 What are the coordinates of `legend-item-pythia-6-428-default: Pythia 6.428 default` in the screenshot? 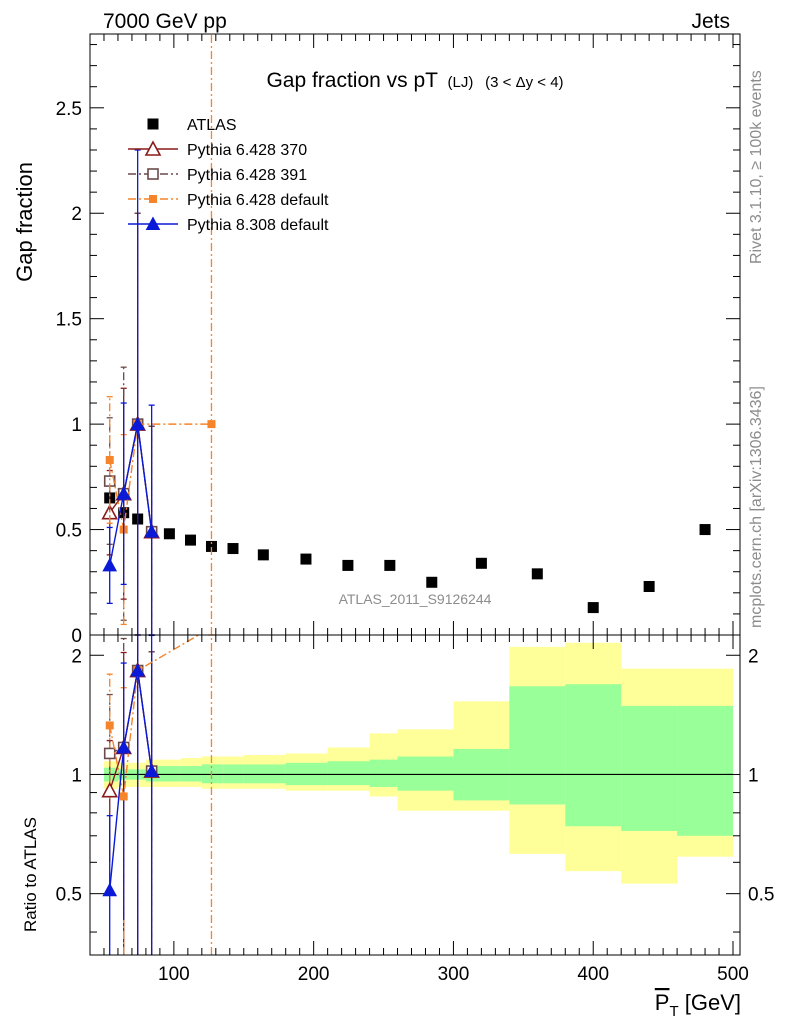 It's located at (228, 200).